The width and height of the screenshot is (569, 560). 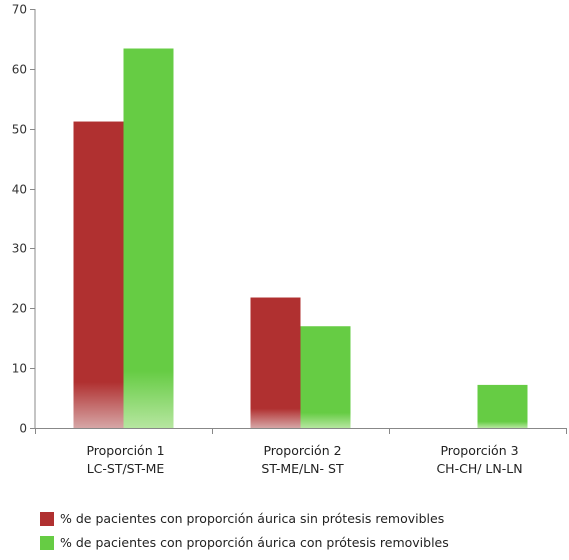 I want to click on x-category-label: ST-ME/LN- ST, so click(x=302, y=468).